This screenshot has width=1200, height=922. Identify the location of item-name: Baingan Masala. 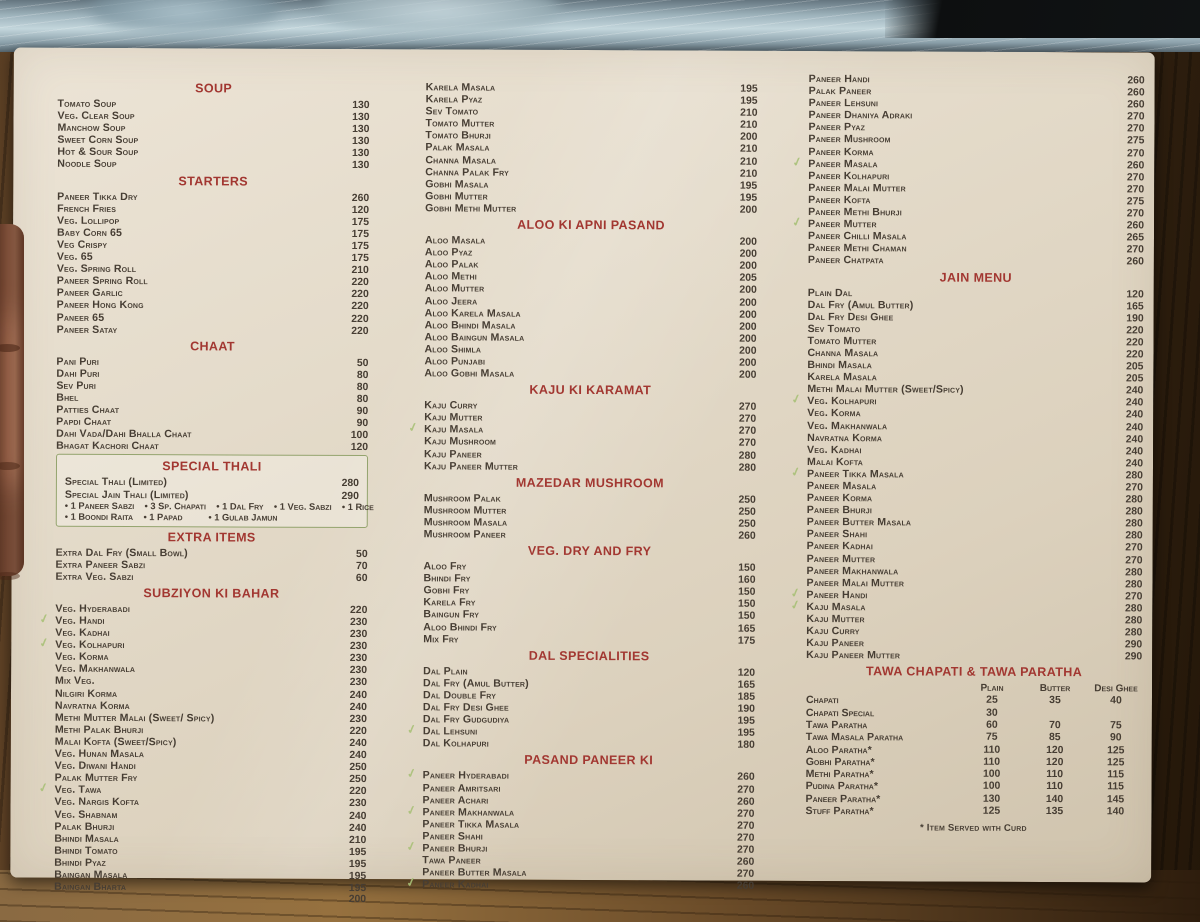
(91, 874).